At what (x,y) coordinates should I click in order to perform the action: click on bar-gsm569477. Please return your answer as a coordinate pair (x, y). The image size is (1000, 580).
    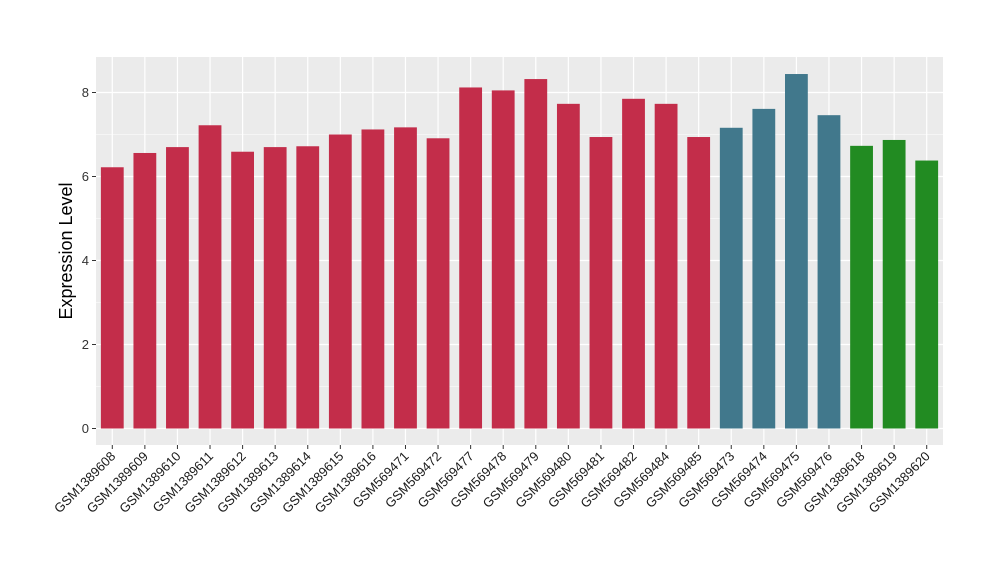
    Looking at the image, I should click on (471, 258).